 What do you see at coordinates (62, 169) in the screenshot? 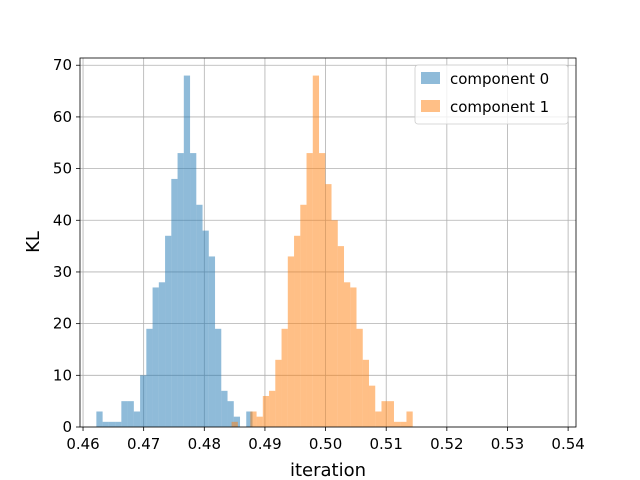
I see `y-tick-label: 50` at bounding box center [62, 169].